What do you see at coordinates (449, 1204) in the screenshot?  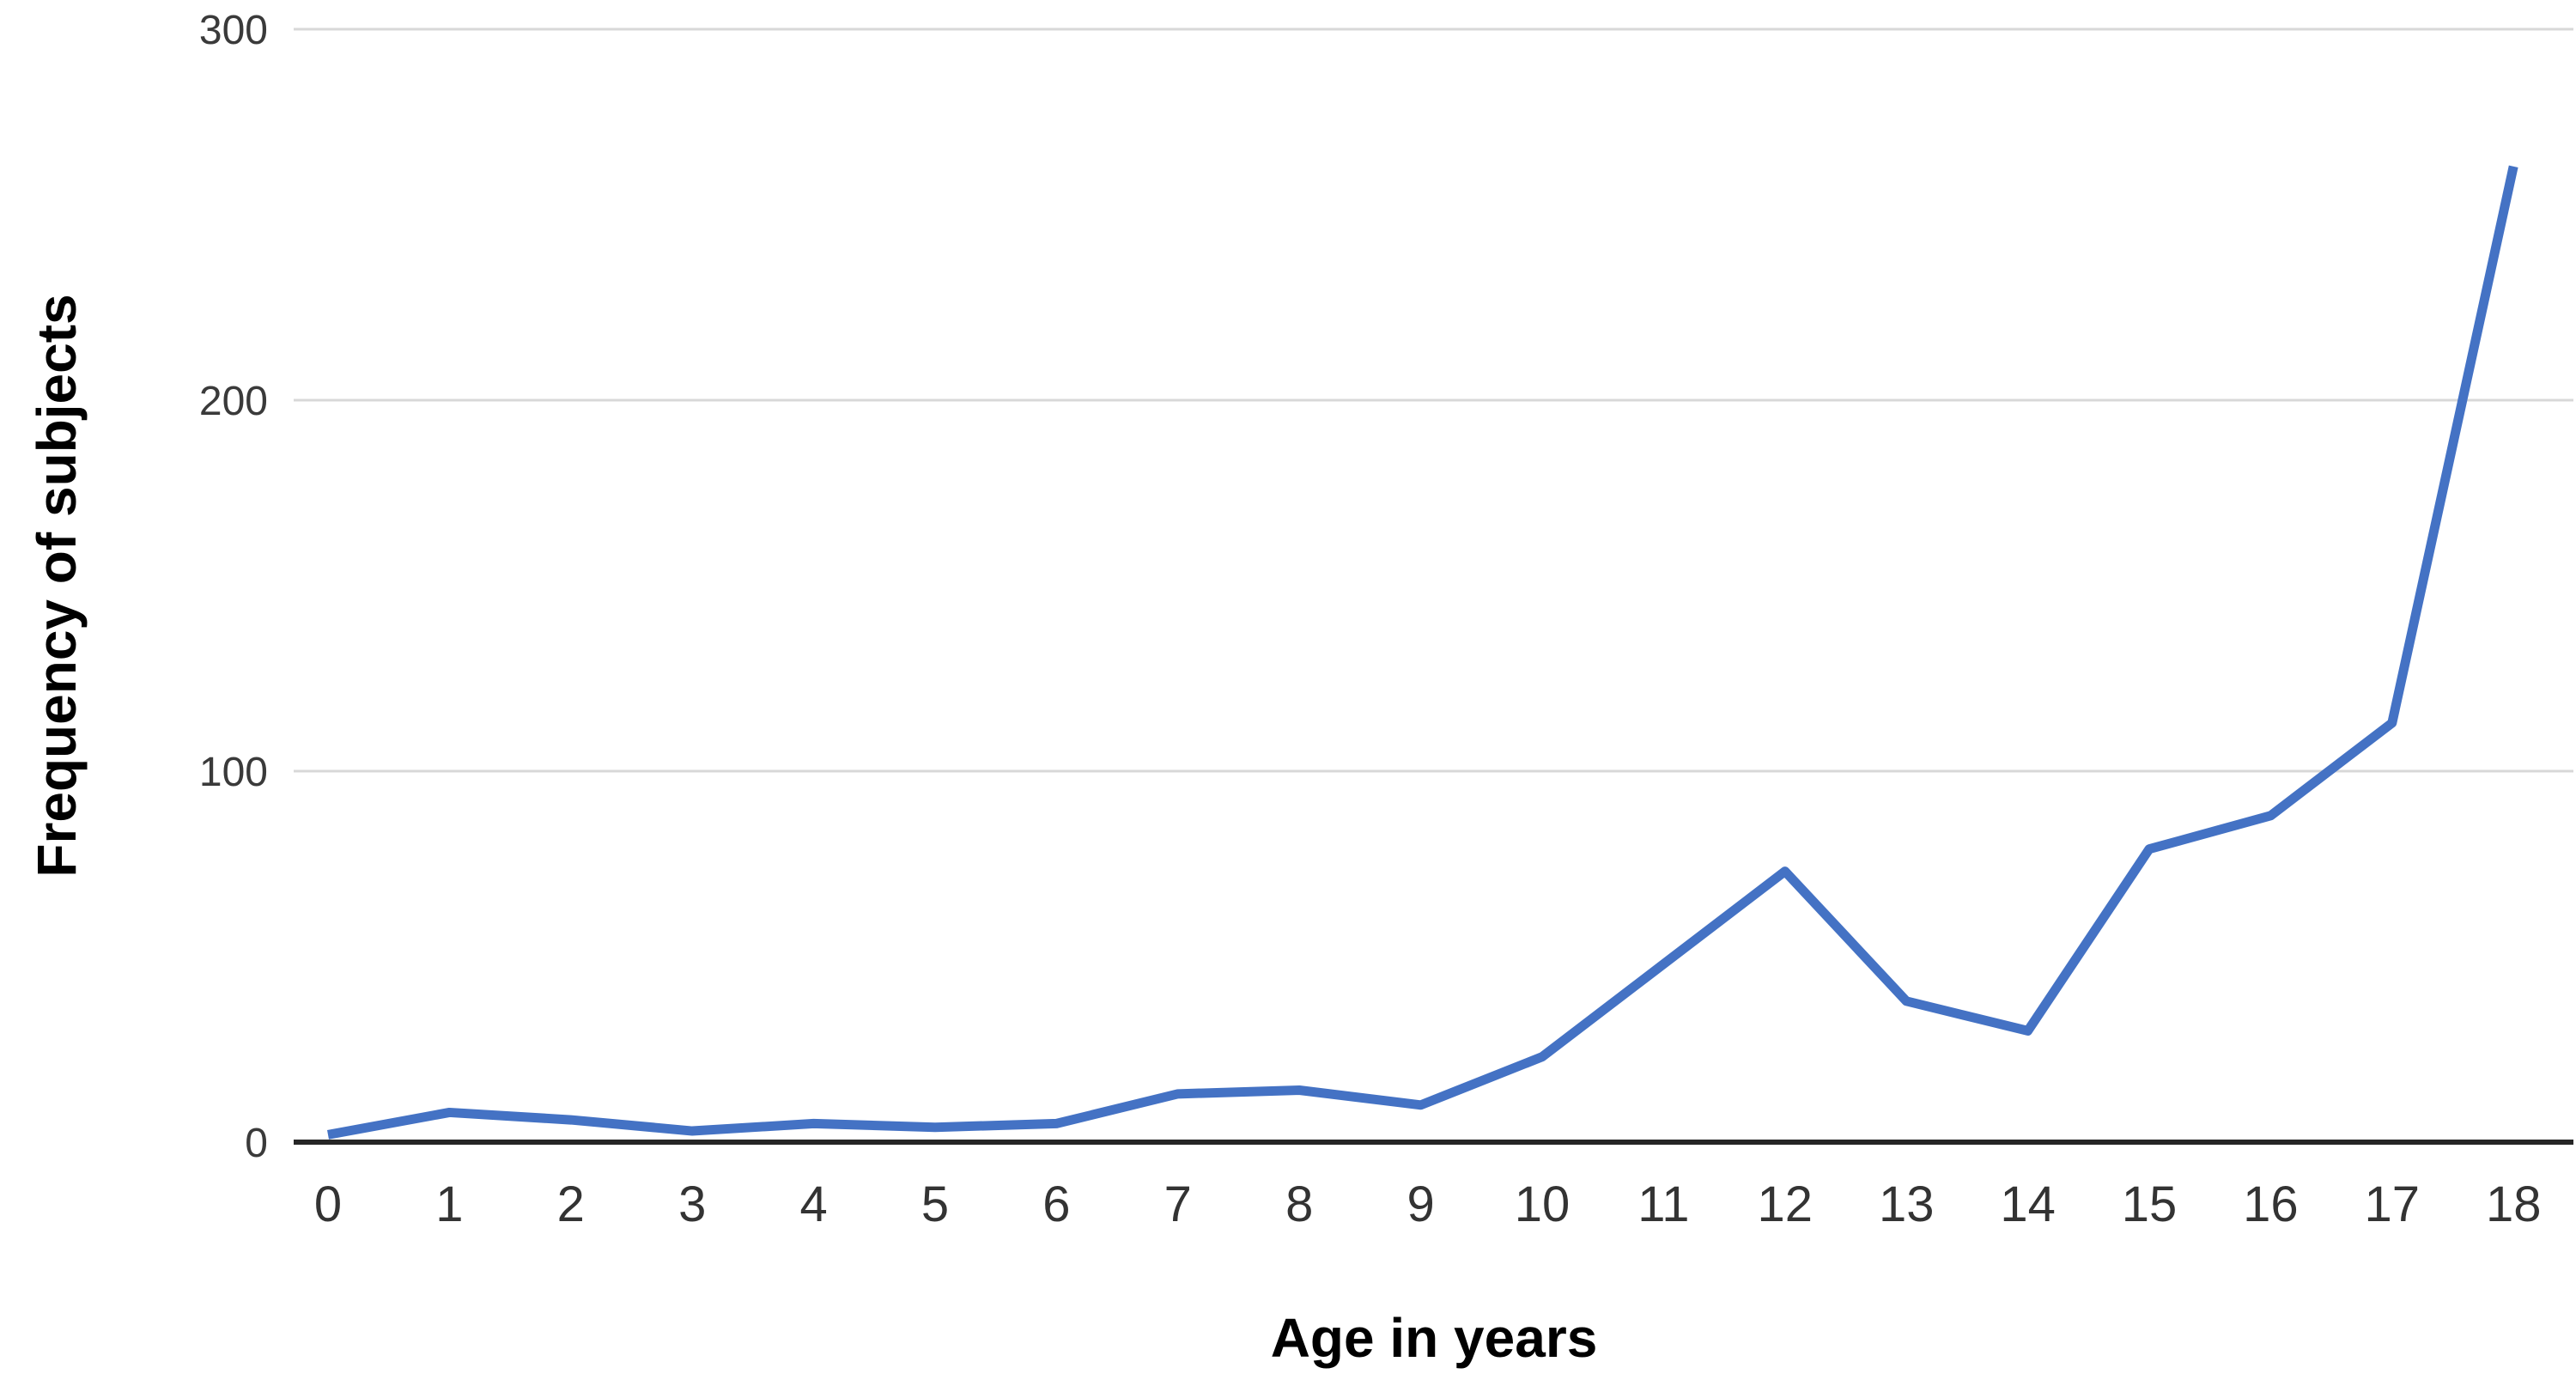 I see `x-tick-label: 1` at bounding box center [449, 1204].